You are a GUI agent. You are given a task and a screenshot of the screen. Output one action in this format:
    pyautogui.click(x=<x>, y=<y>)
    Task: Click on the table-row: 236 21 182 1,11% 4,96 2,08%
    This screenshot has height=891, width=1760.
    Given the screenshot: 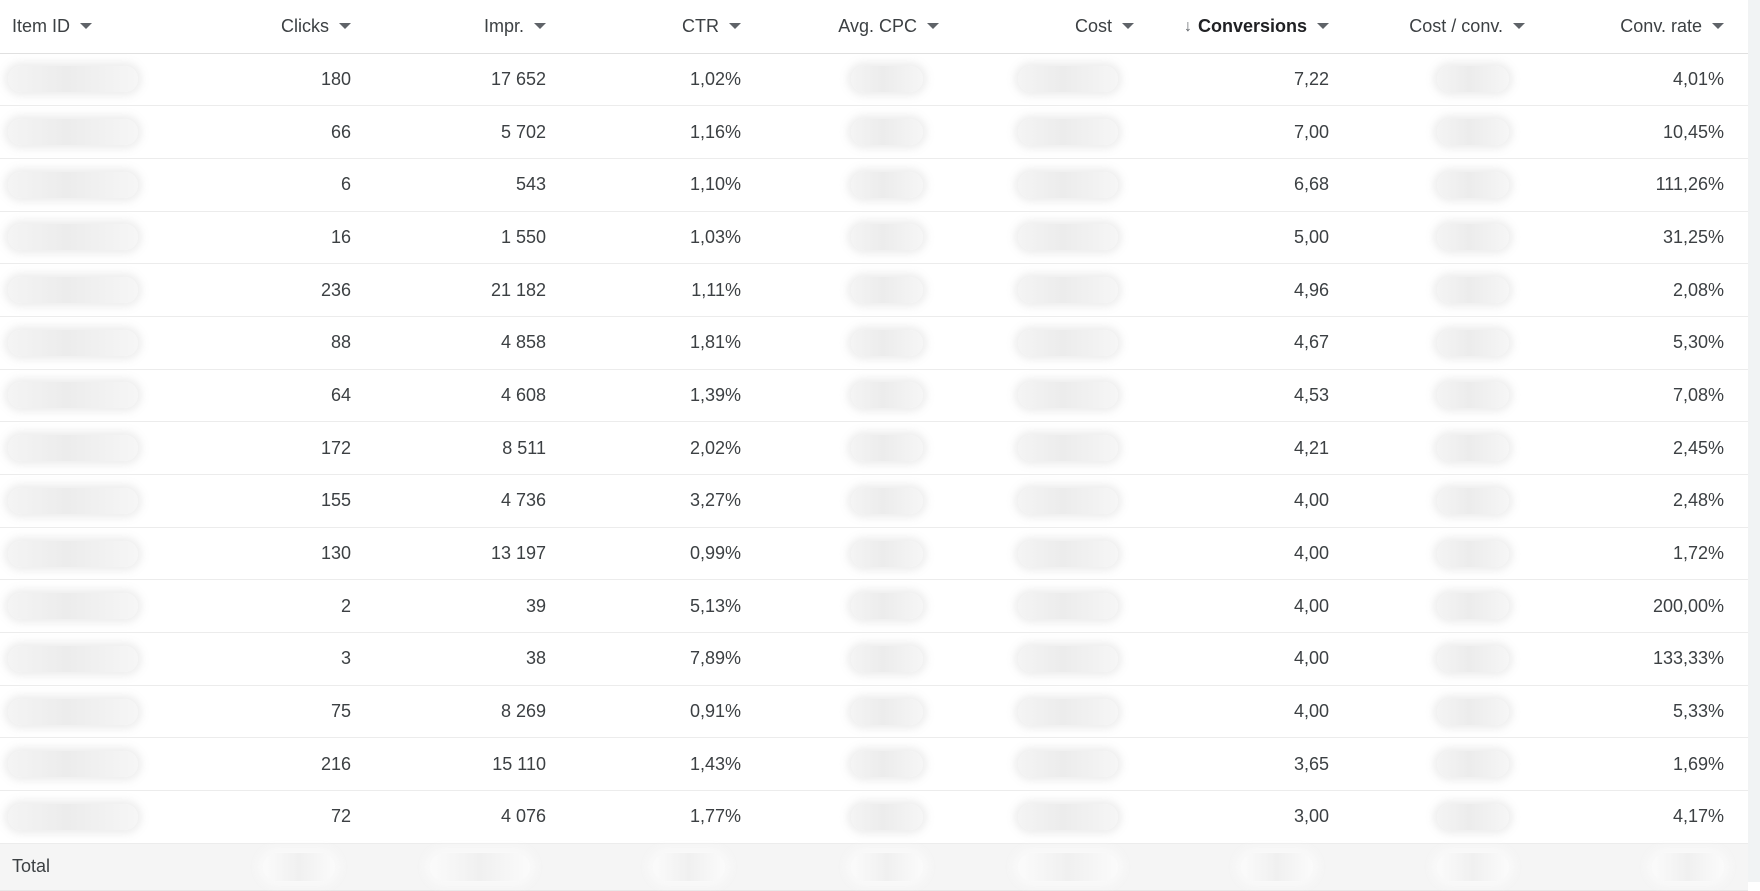 What is the action you would take?
    pyautogui.click(x=874, y=290)
    